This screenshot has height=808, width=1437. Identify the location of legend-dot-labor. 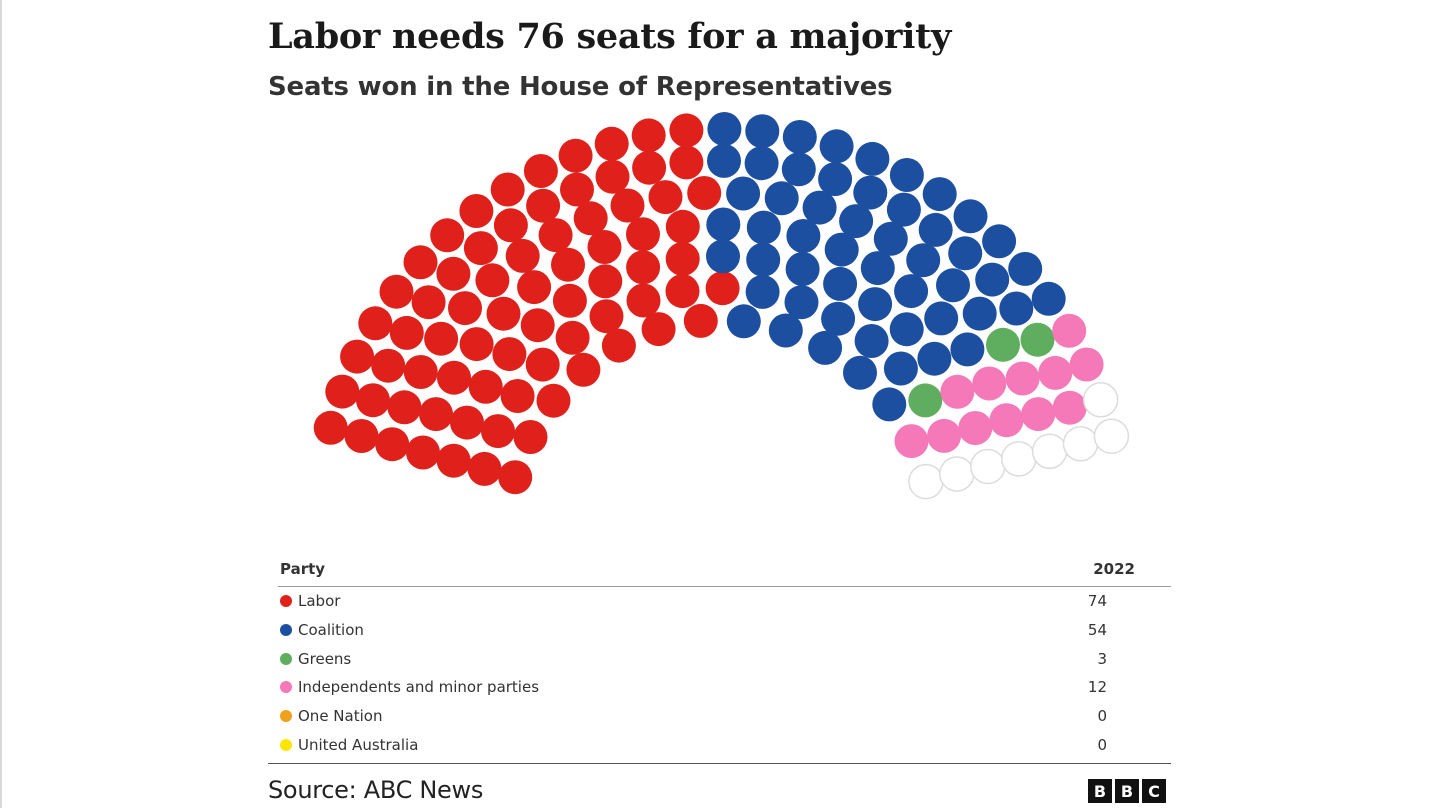
(286, 601).